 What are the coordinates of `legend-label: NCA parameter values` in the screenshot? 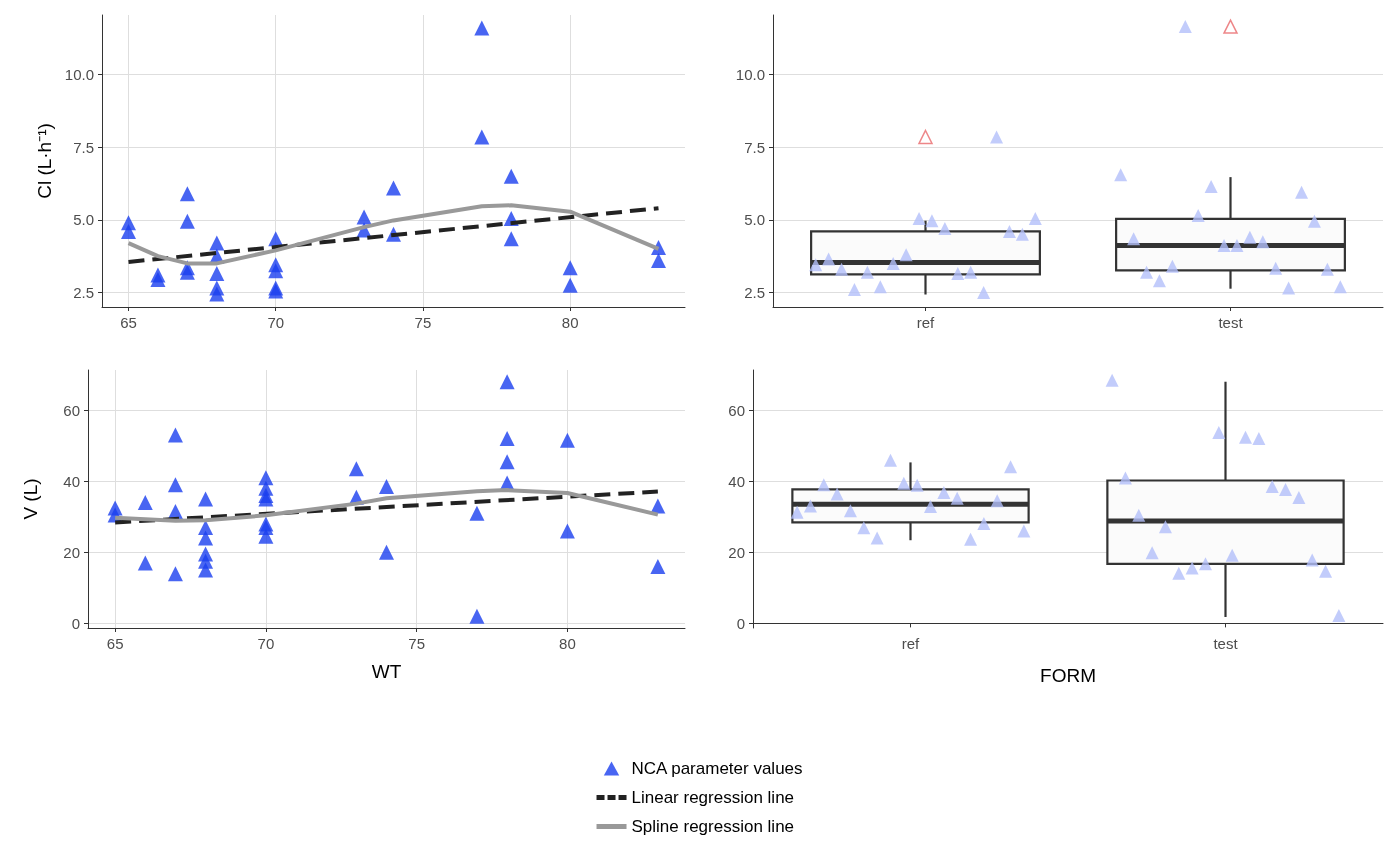 It's located at (717, 768).